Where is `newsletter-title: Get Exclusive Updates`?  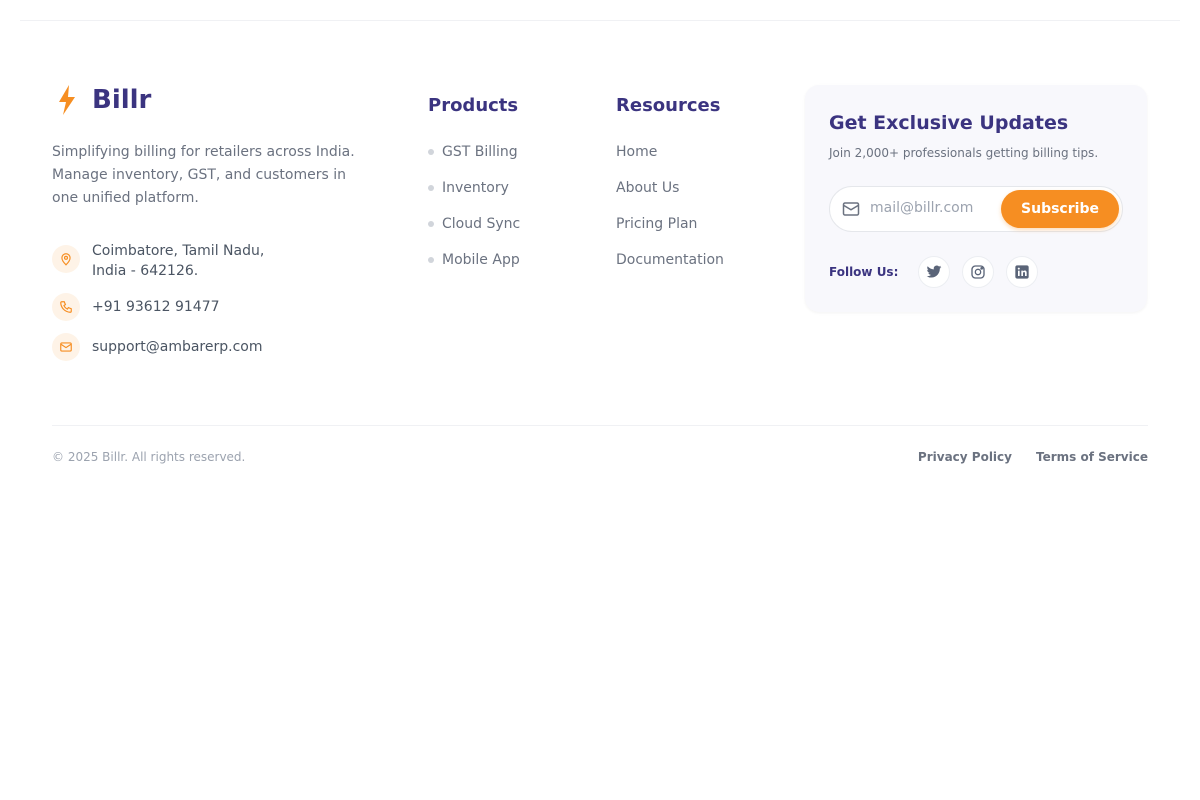
newsletter-title: Get Exclusive Updates is located at coordinates (949, 123).